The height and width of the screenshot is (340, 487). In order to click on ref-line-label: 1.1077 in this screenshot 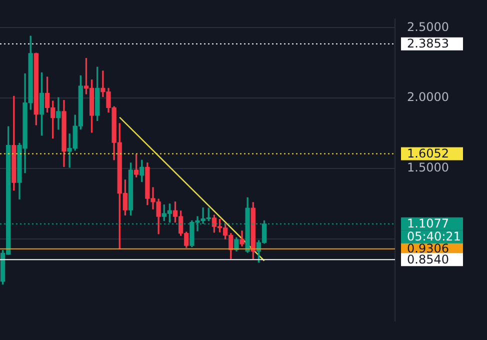, I will do `click(428, 223)`.